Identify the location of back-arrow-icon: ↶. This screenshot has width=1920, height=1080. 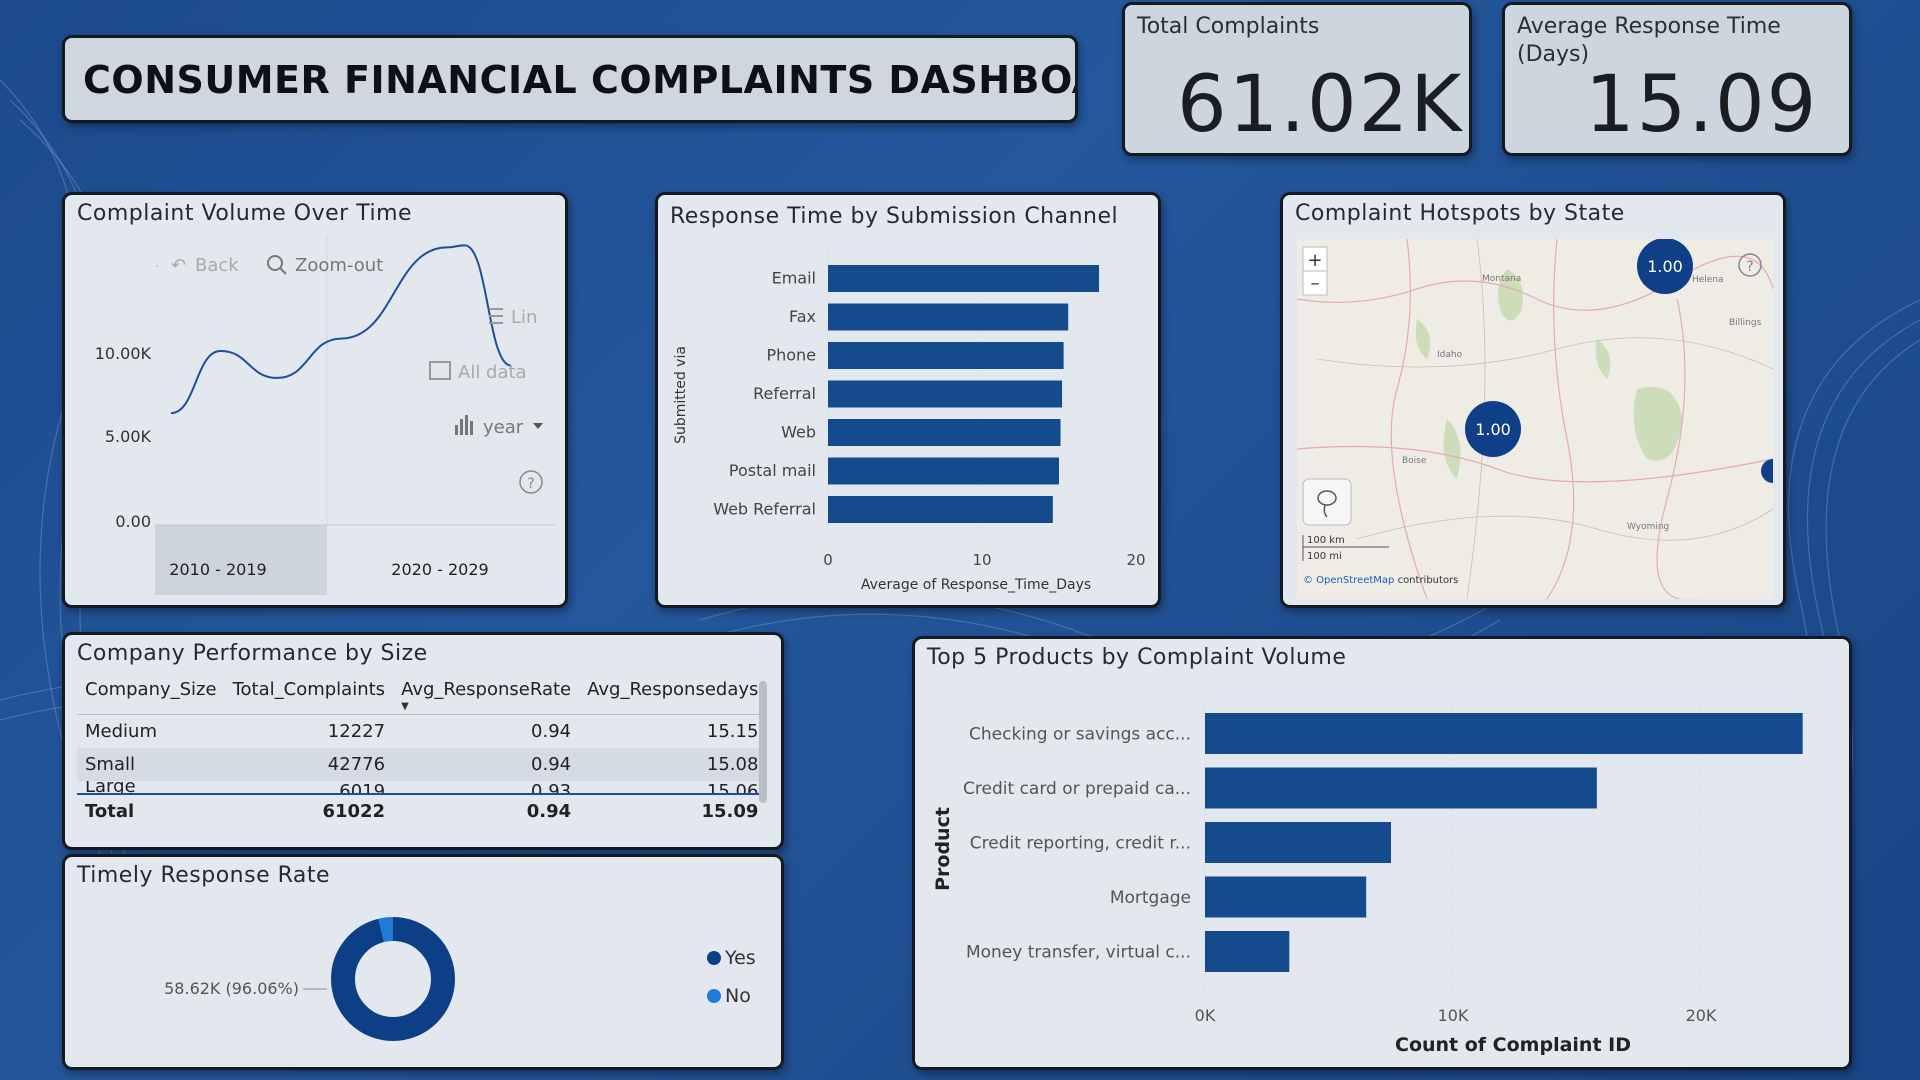
(178, 265).